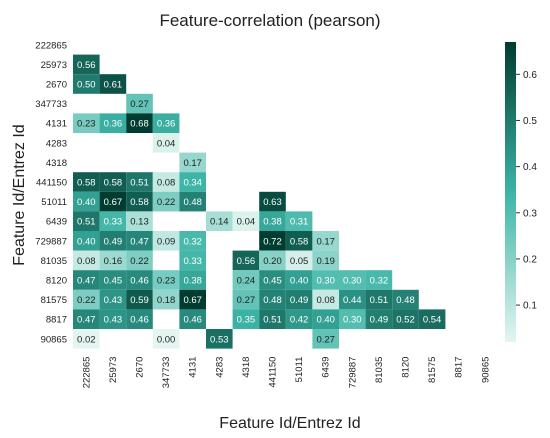  I want to click on x-tick-label: 8817, so click(459, 367).